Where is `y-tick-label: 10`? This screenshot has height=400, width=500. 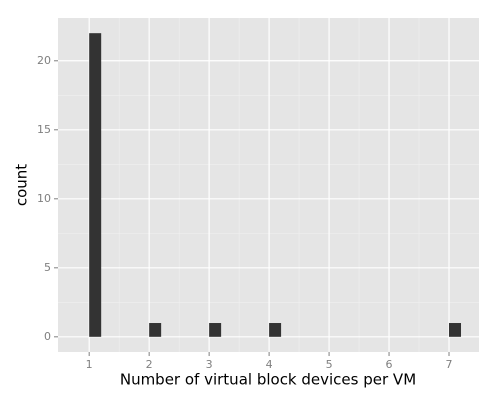
y-tick-label: 10 is located at coordinates (44, 198).